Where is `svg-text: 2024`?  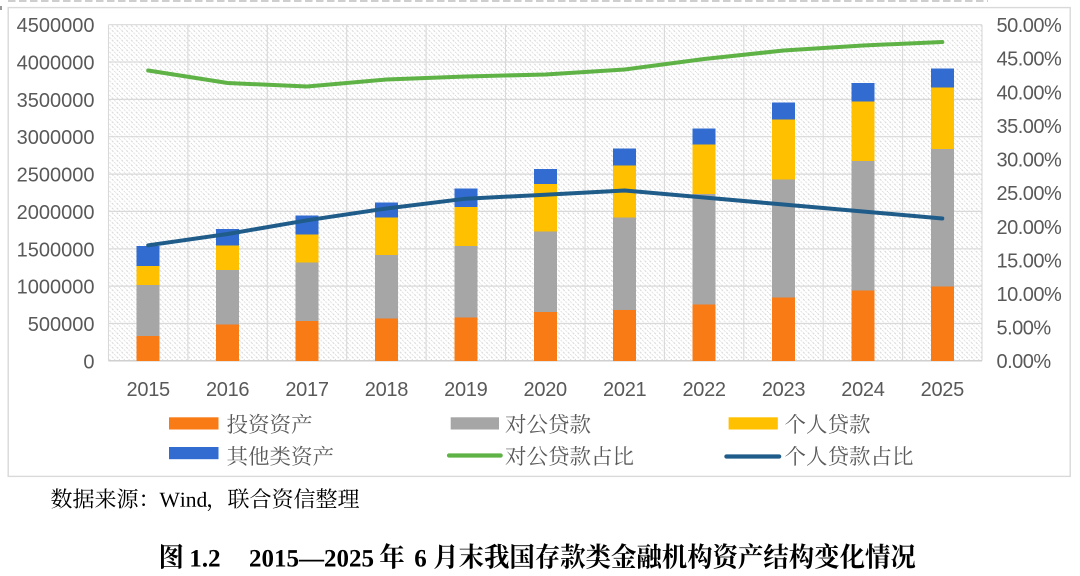 svg-text: 2024 is located at coordinates (862, 390).